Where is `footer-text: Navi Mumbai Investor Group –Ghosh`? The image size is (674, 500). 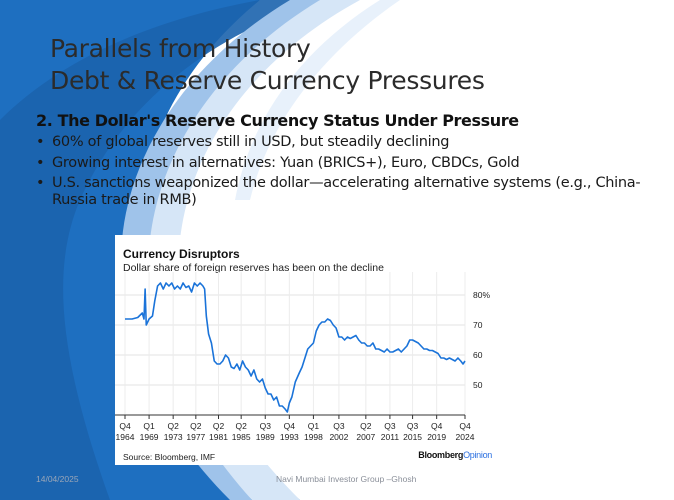
footer-text: Navi Mumbai Investor Group –Ghosh is located at coordinates (346, 479).